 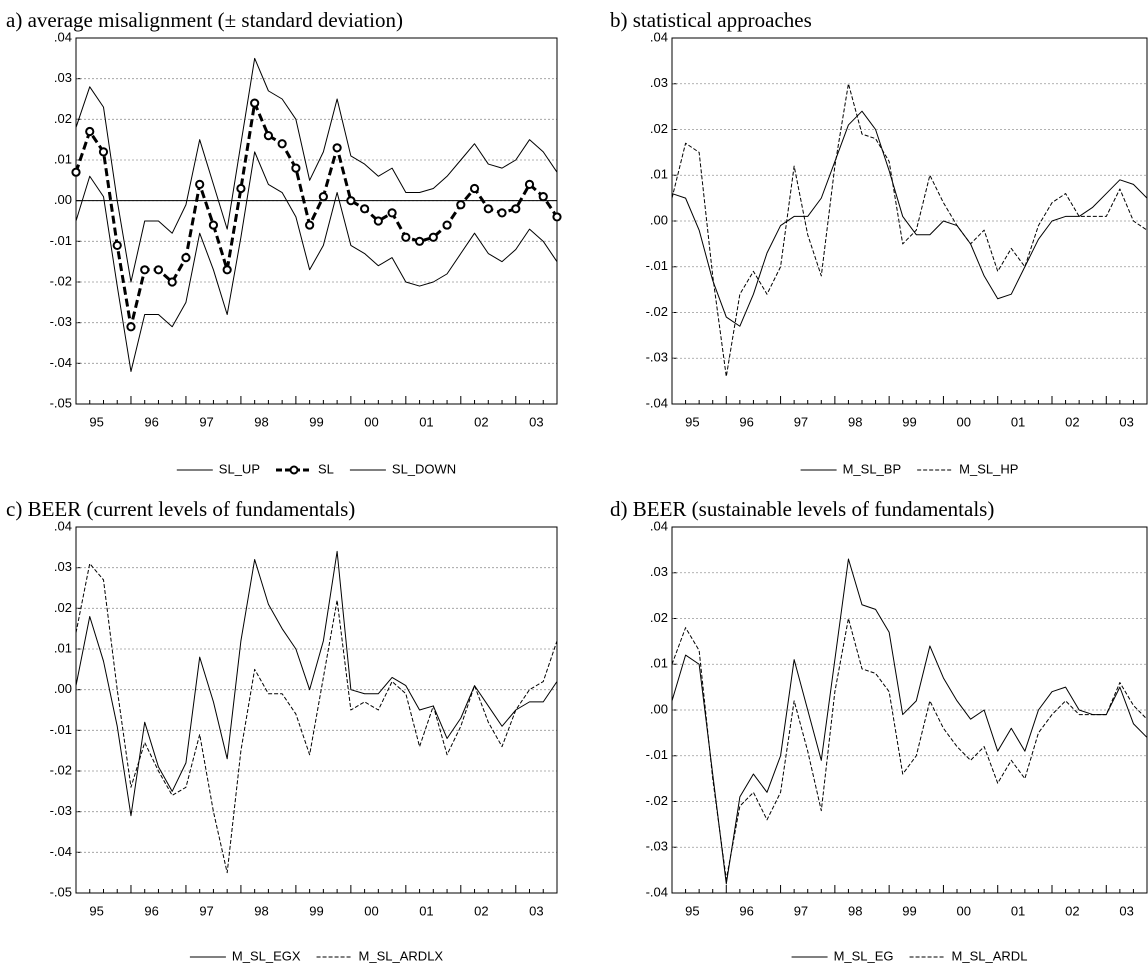 I want to click on chart-title: b) statistical approaches, so click(x=711, y=20).